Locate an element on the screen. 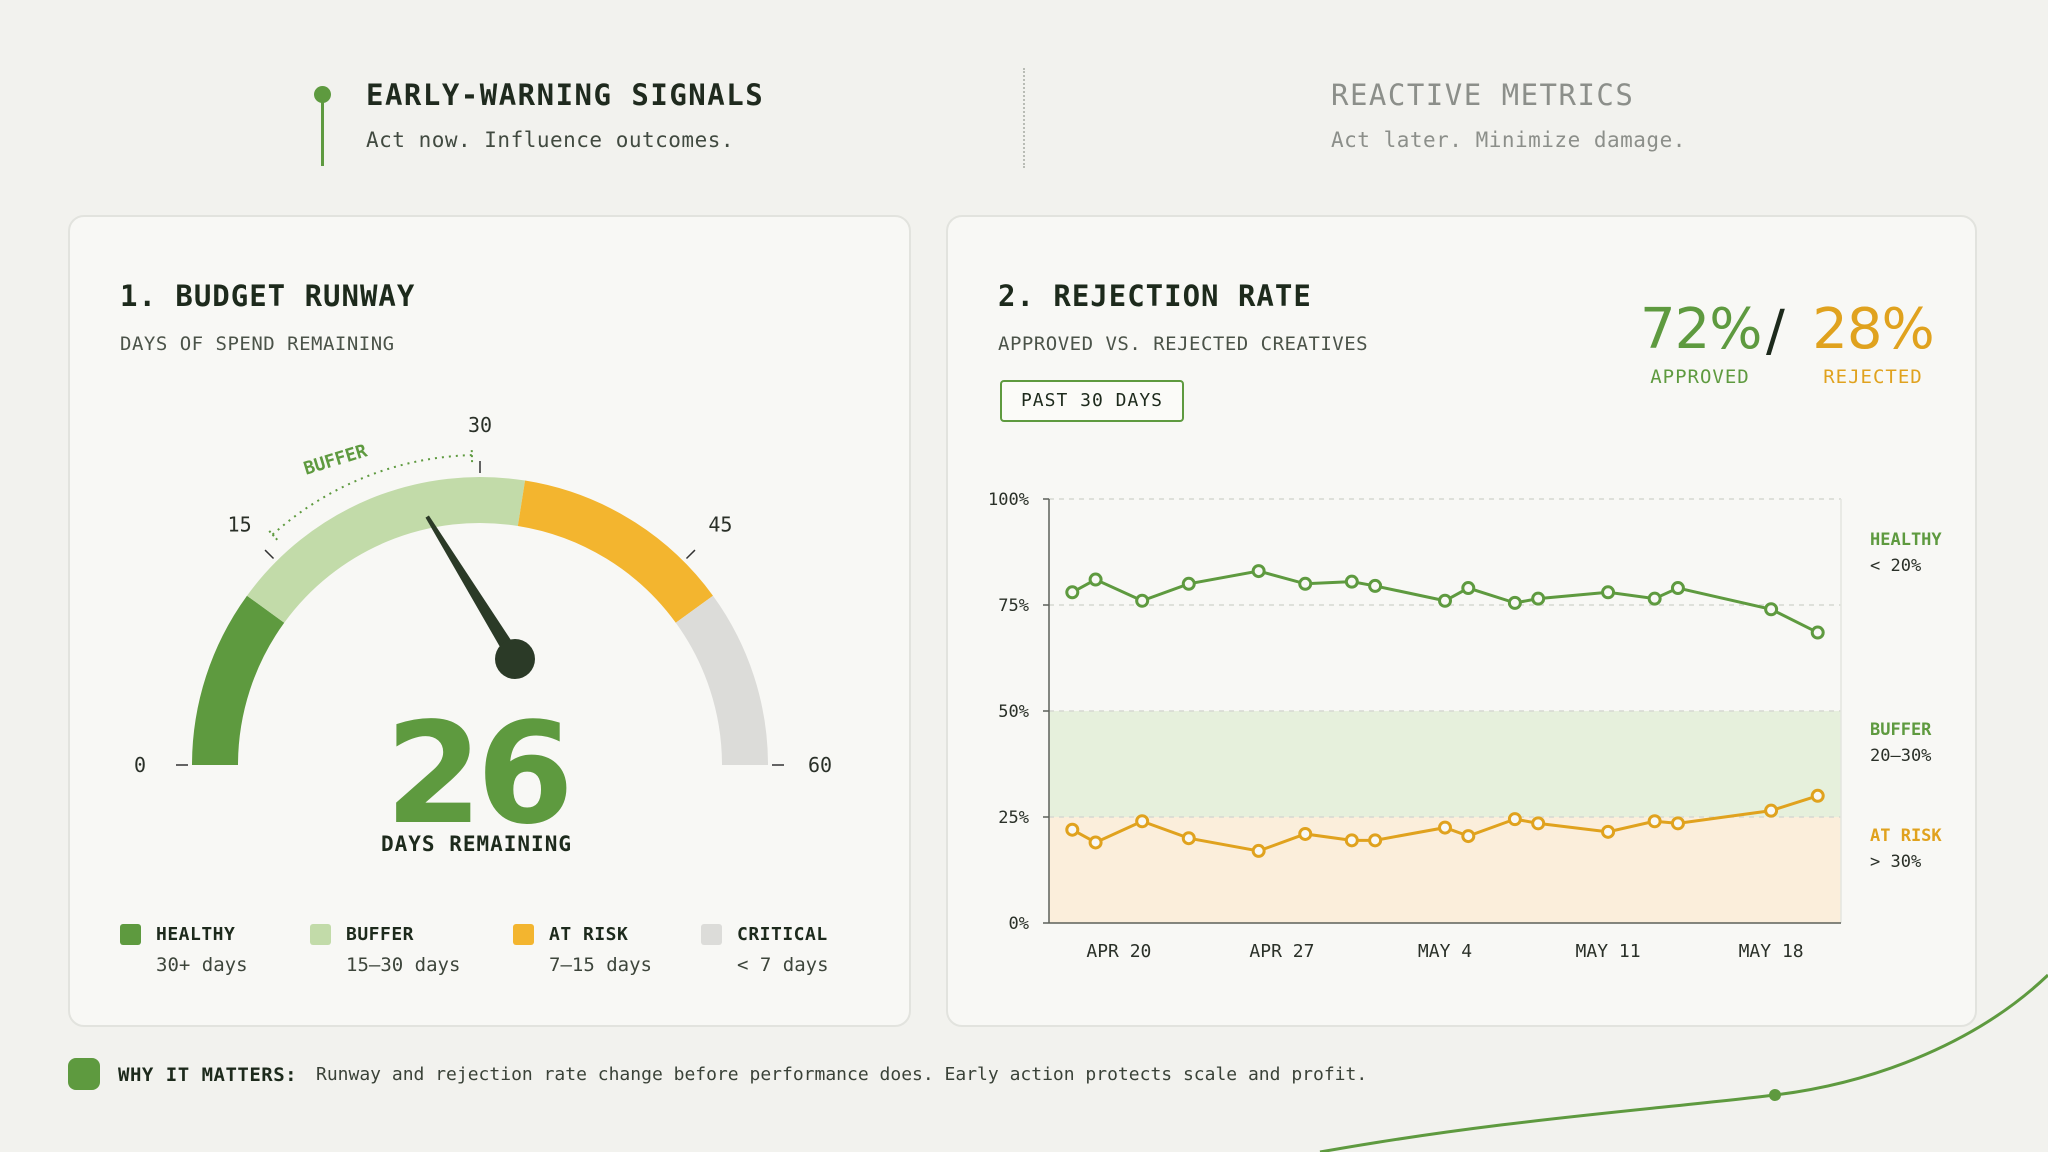 The image size is (2048, 1152). buffer-annotation: BUFFER is located at coordinates (335, 459).